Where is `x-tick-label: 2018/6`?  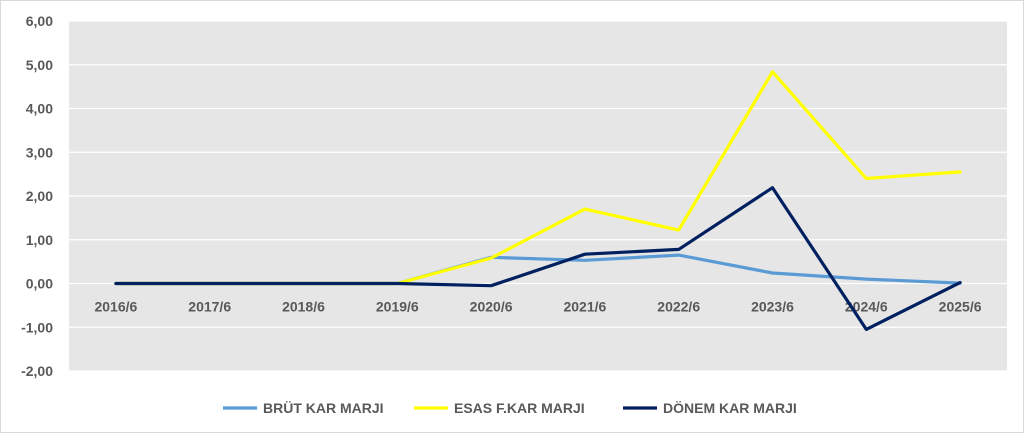
x-tick-label: 2018/6 is located at coordinates (303, 307).